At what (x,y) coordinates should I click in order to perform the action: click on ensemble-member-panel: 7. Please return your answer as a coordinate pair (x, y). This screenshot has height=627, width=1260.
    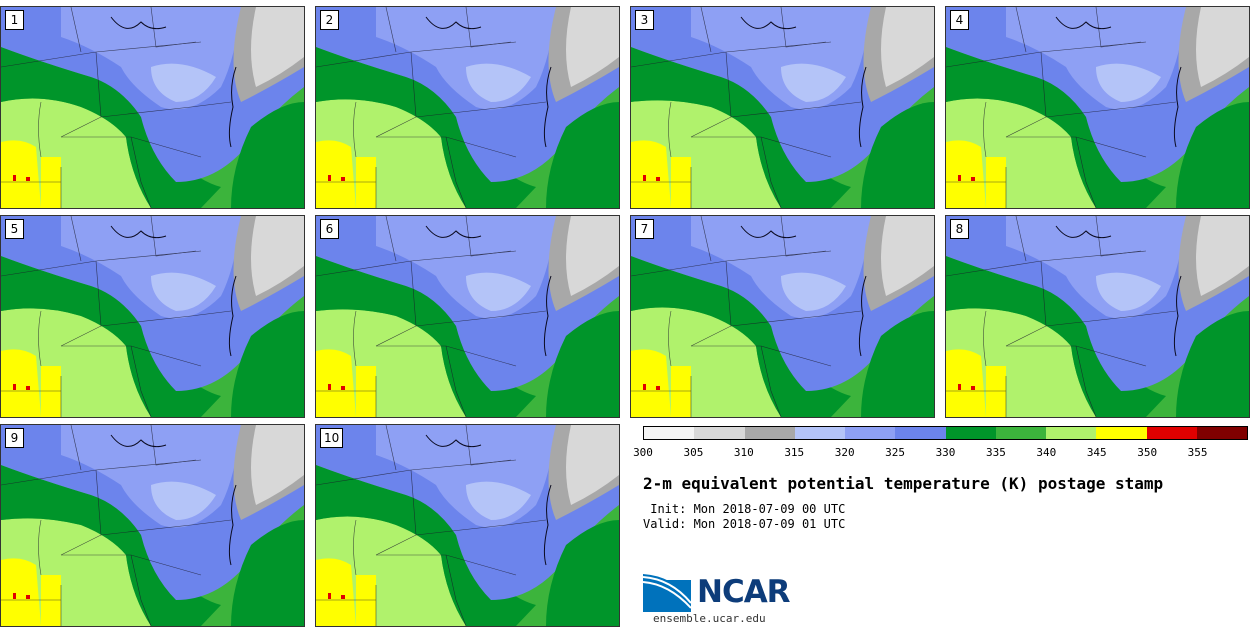
    Looking at the image, I should click on (782, 316).